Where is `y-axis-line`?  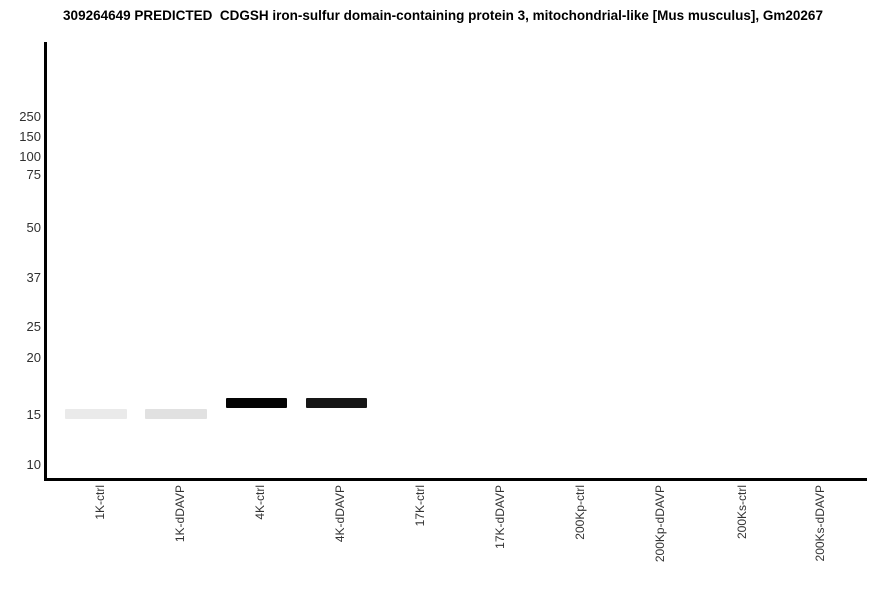 y-axis-line is located at coordinates (45, 261).